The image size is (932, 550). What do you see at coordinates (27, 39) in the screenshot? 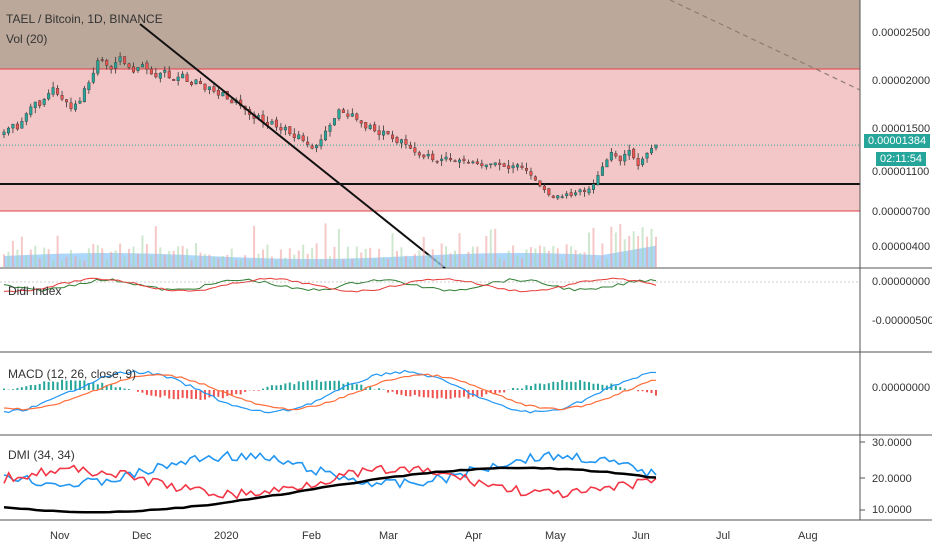
I see `legend-volume: Vol (20)` at bounding box center [27, 39].